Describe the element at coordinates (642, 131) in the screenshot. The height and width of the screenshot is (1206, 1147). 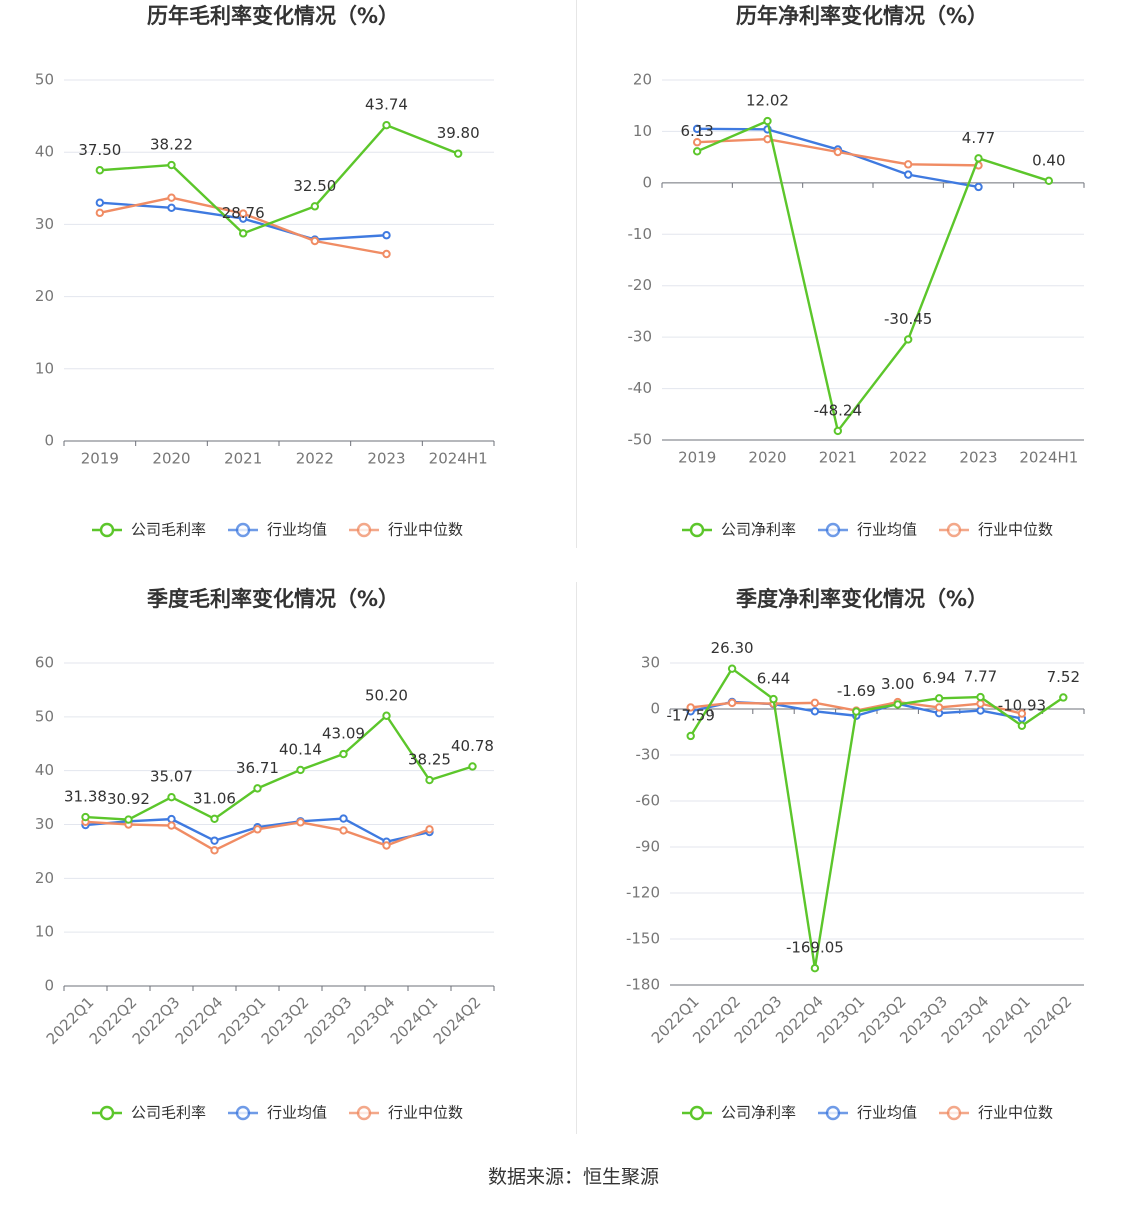
I see `y-tick-label: 10` at that location.